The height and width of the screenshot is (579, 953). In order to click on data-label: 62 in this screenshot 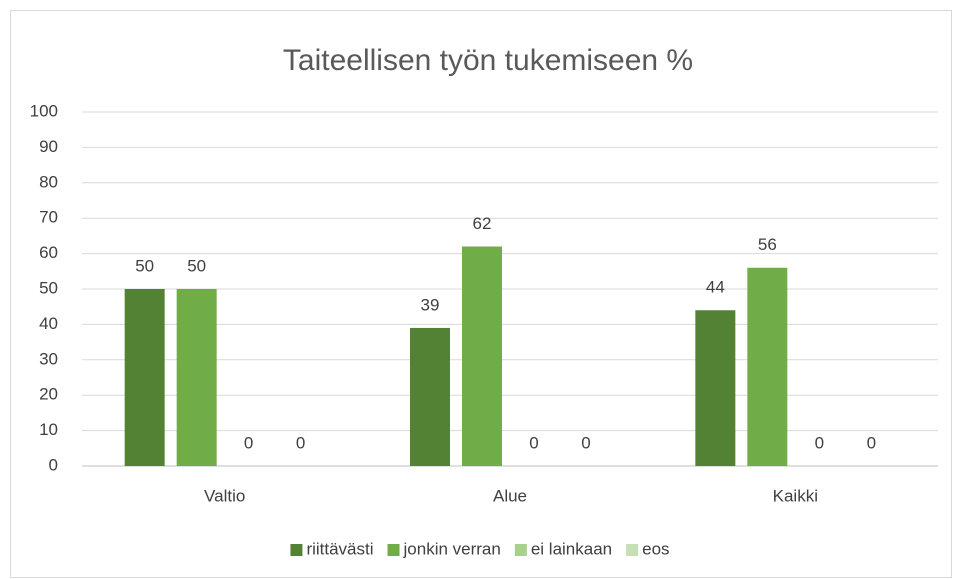, I will do `click(482, 223)`.